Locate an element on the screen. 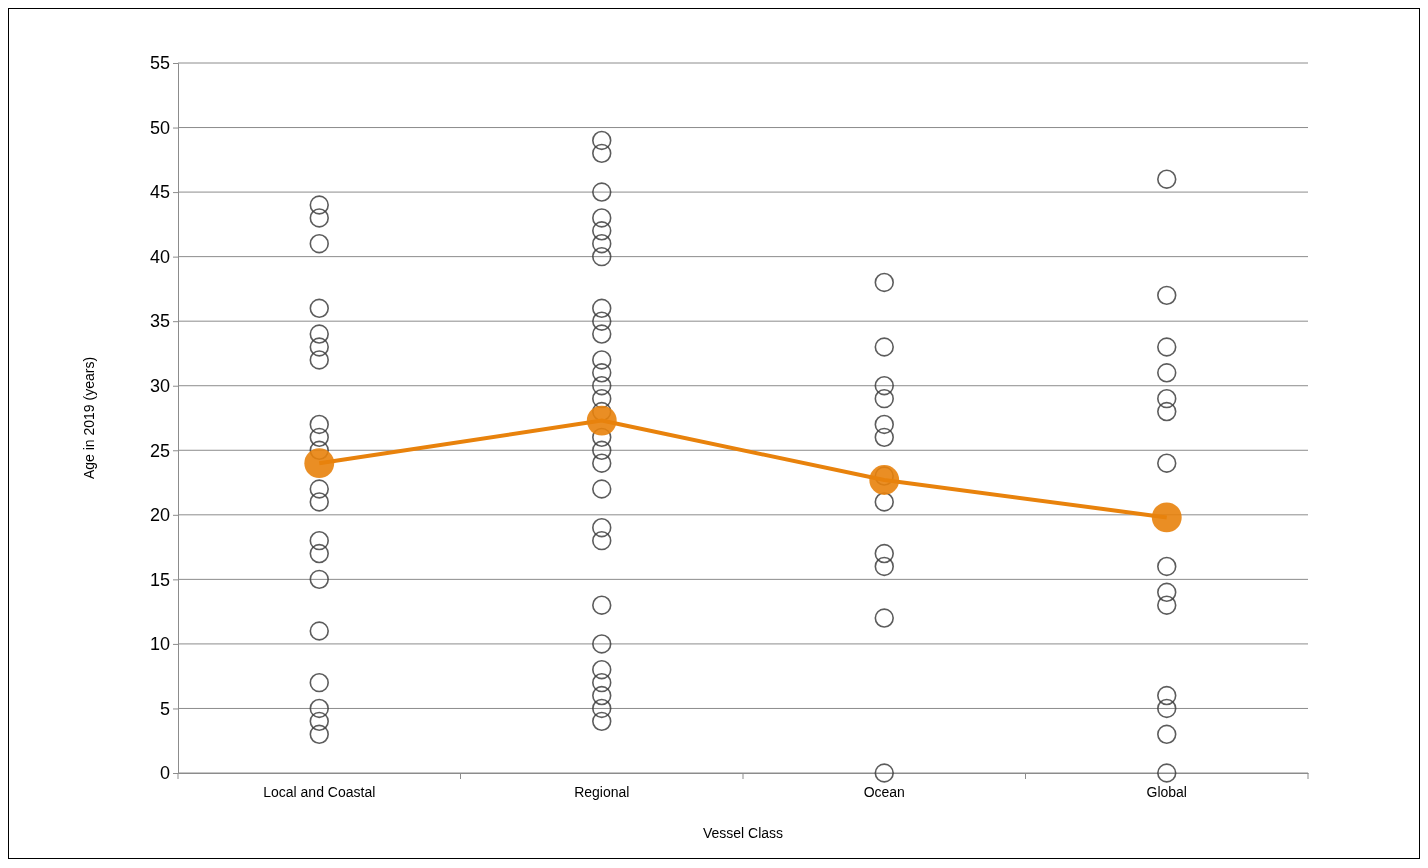 Image resolution: width=1428 pixels, height=868 pixels. y-tick-label: 35 is located at coordinates (159, 321).